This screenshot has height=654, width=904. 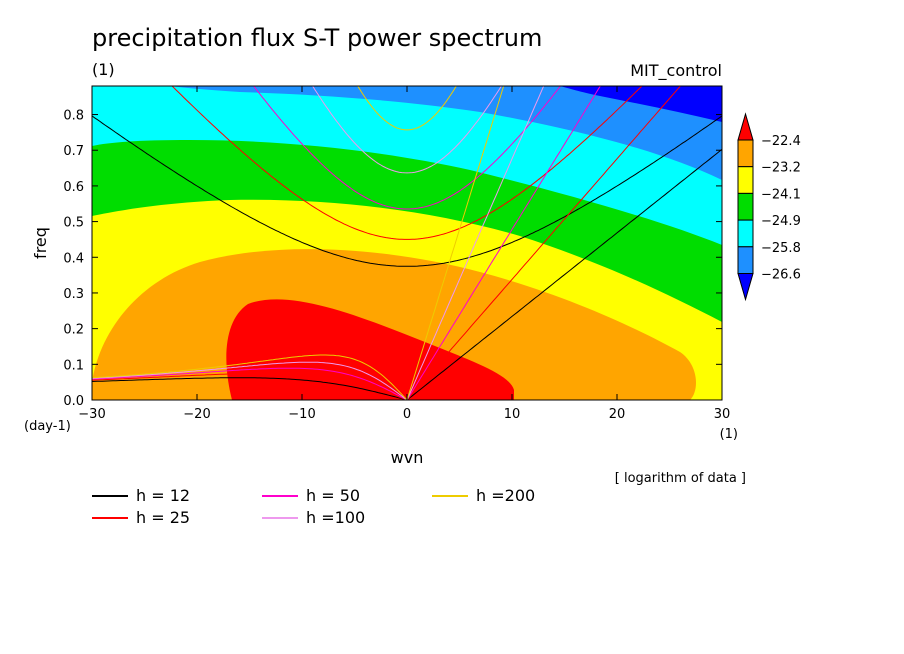 What do you see at coordinates (333, 495) in the screenshot?
I see `legend-label-h50: h = 50` at bounding box center [333, 495].